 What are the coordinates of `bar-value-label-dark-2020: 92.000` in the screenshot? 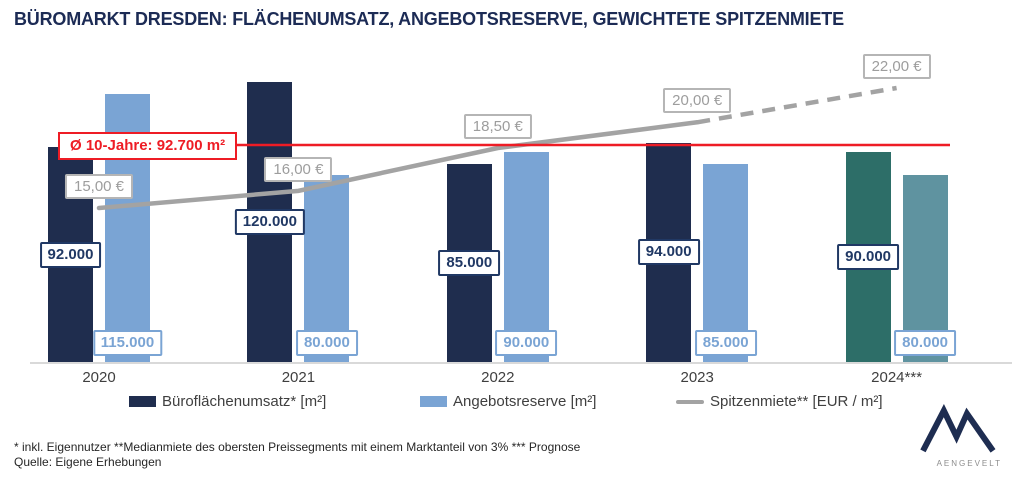 It's located at (70, 254).